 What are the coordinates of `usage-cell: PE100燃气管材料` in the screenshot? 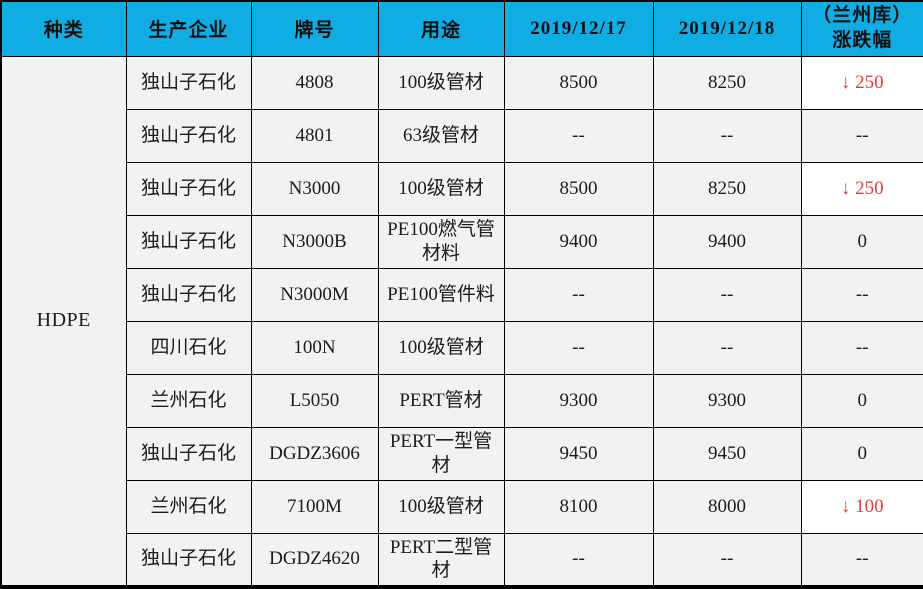 It's located at (441, 241).